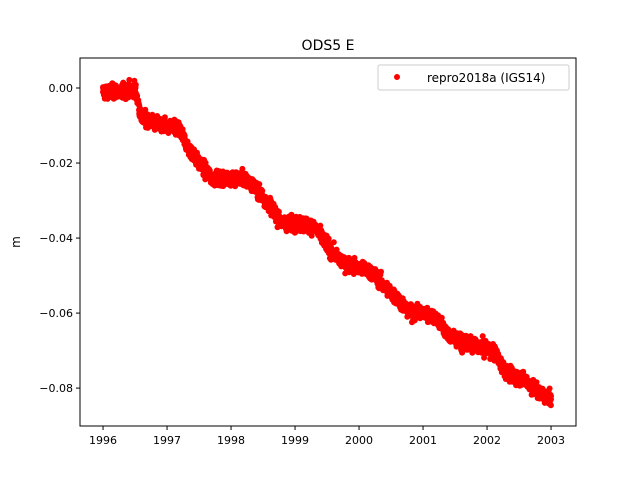 The height and width of the screenshot is (484, 640). Describe the element at coordinates (359, 440) in the screenshot. I see `x-tick-label: 2000` at that location.